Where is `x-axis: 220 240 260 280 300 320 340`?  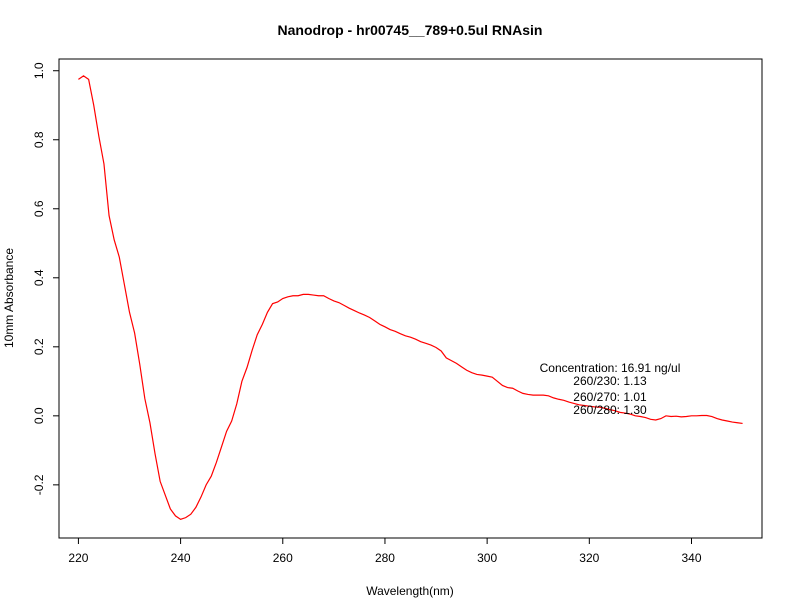 x-axis: 220 240 260 280 300 320 340 is located at coordinates (385, 551).